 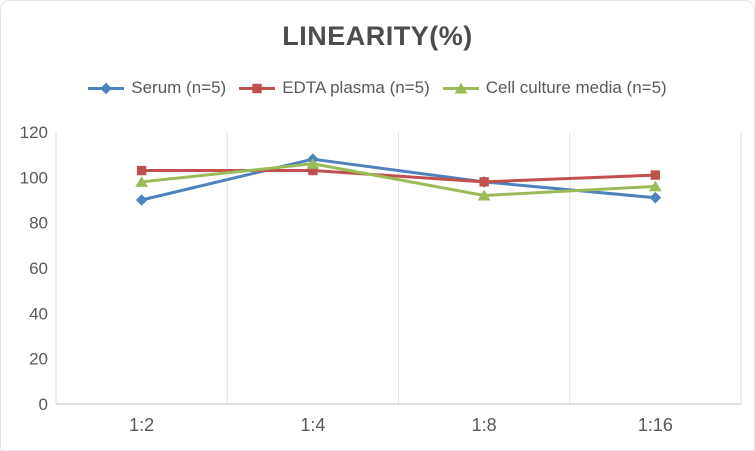 What do you see at coordinates (484, 425) in the screenshot?
I see `svg-text: 1:8` at bounding box center [484, 425].